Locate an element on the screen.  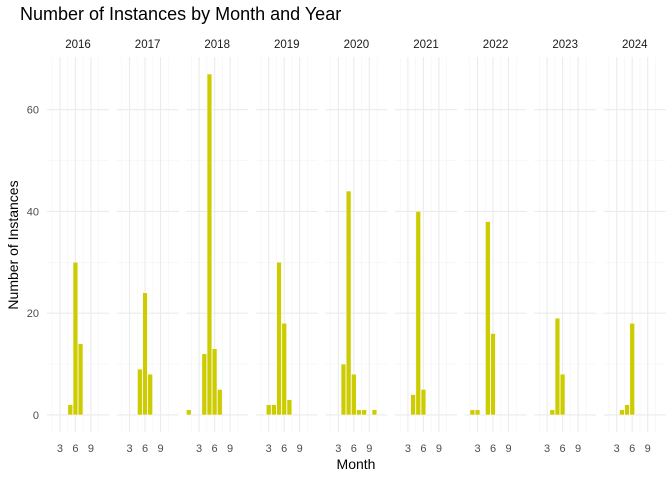
facet-strip-label: 2017 is located at coordinates (148, 45).